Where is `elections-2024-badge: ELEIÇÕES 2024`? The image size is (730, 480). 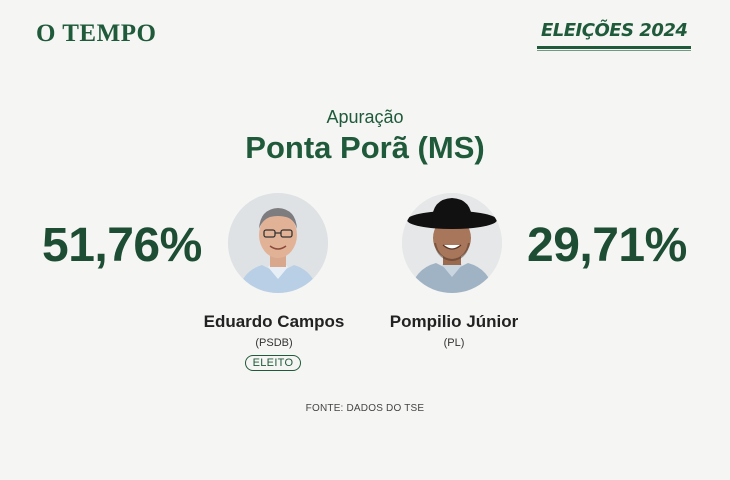
elections-2024-badge: ELEIÇÕES 2024 is located at coordinates (614, 36).